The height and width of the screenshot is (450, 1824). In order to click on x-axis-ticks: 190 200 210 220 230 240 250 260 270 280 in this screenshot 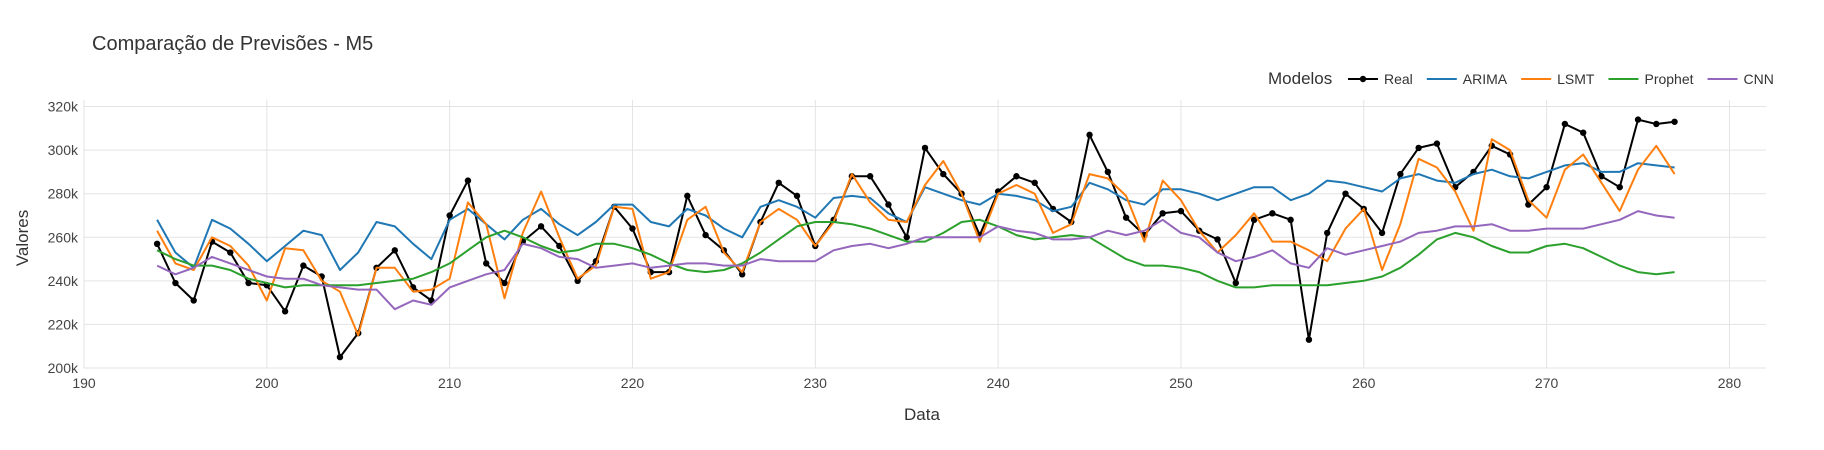, I will do `click(906, 383)`.